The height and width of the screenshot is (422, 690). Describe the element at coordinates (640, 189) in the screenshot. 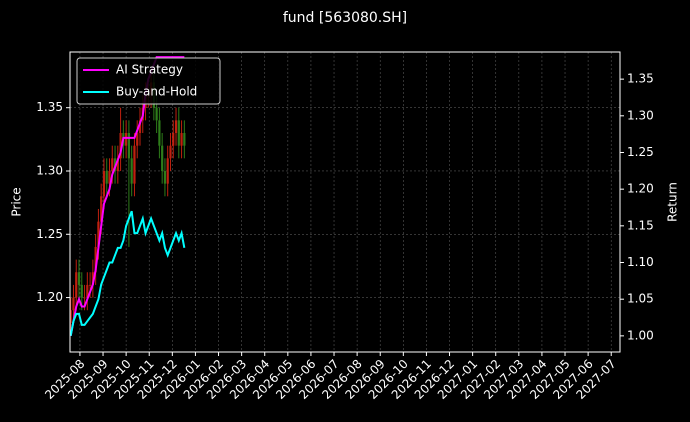

I see `y2-tick-label: 1.20` at that location.